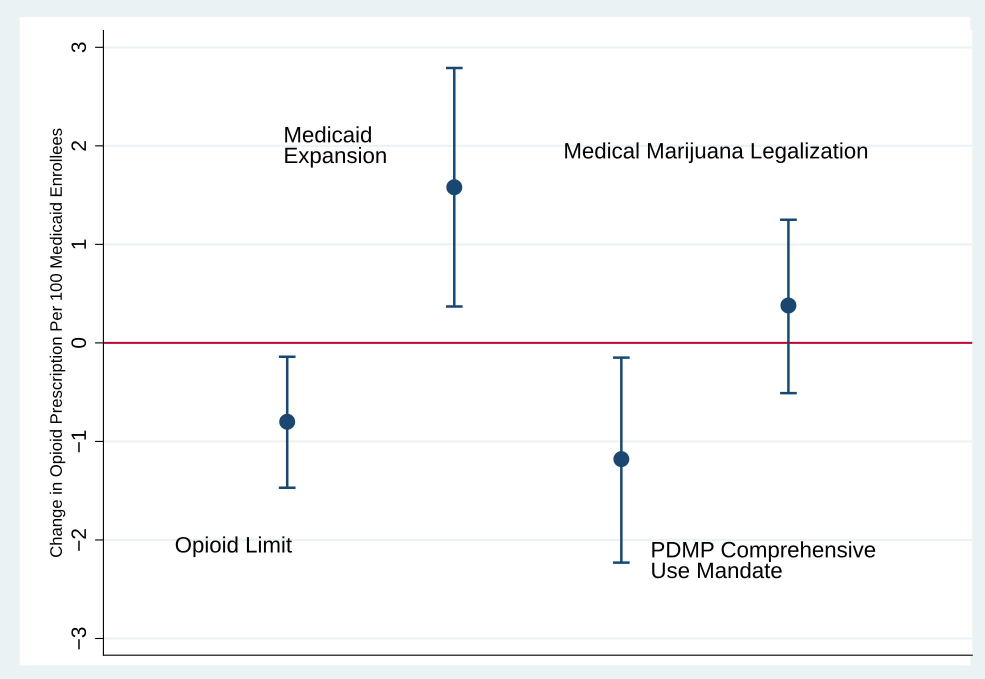 The image size is (985, 679). I want to click on annotation: PDMP Comprehensive Use Mandate, so click(764, 559).